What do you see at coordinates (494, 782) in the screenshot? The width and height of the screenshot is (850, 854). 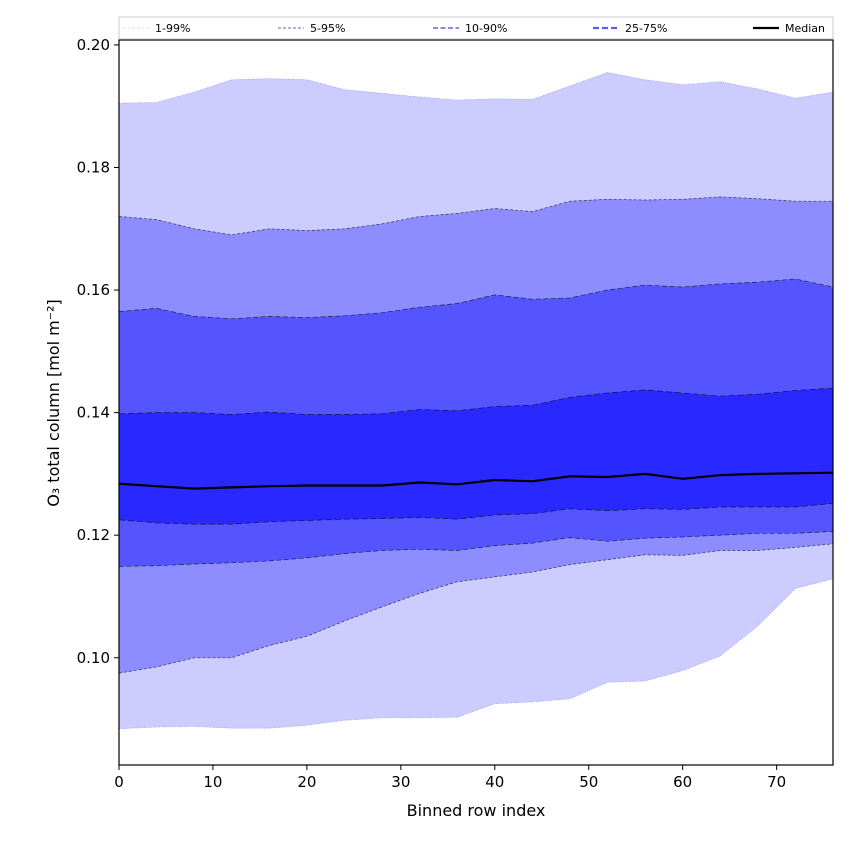 I see `x-tick-label: 40` at bounding box center [494, 782].